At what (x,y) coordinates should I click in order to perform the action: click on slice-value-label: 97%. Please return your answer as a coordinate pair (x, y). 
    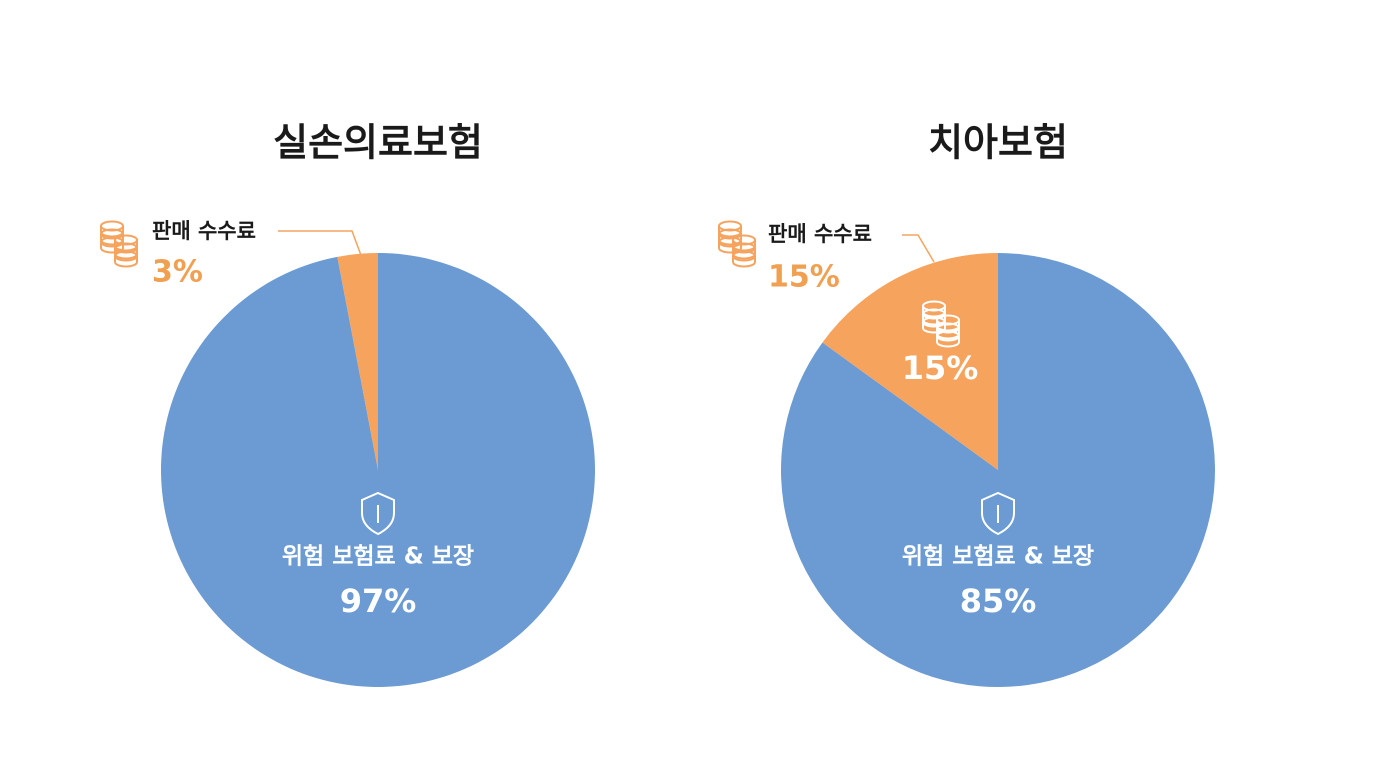
    Looking at the image, I should click on (378, 601).